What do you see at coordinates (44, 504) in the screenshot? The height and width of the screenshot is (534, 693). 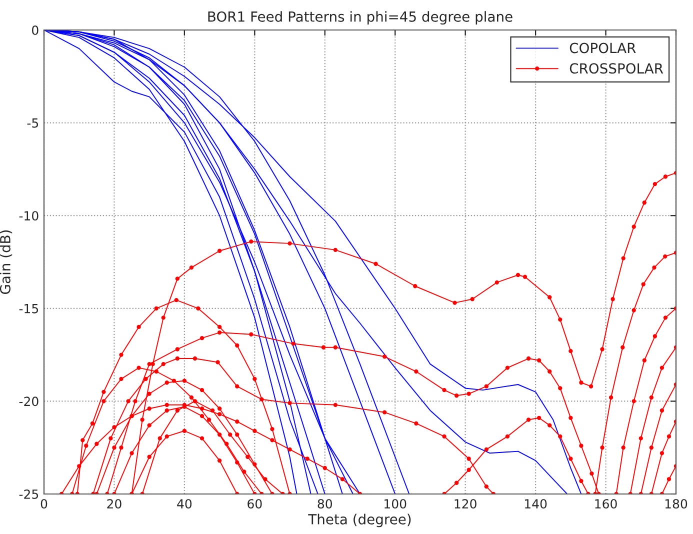 I see `x-tick-label: 0` at bounding box center [44, 504].